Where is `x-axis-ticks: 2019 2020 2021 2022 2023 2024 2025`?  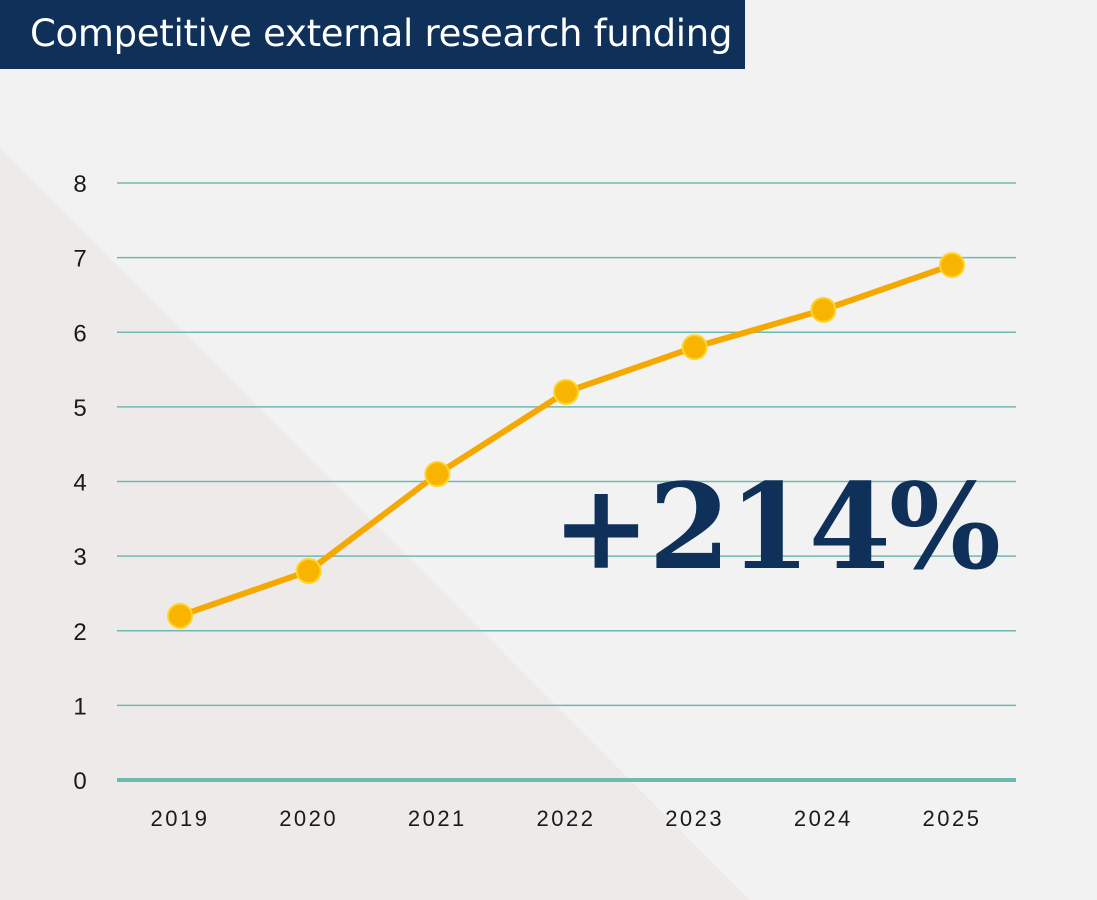 x-axis-ticks: 2019 2020 2021 2022 2023 2024 2025 is located at coordinates (566, 818).